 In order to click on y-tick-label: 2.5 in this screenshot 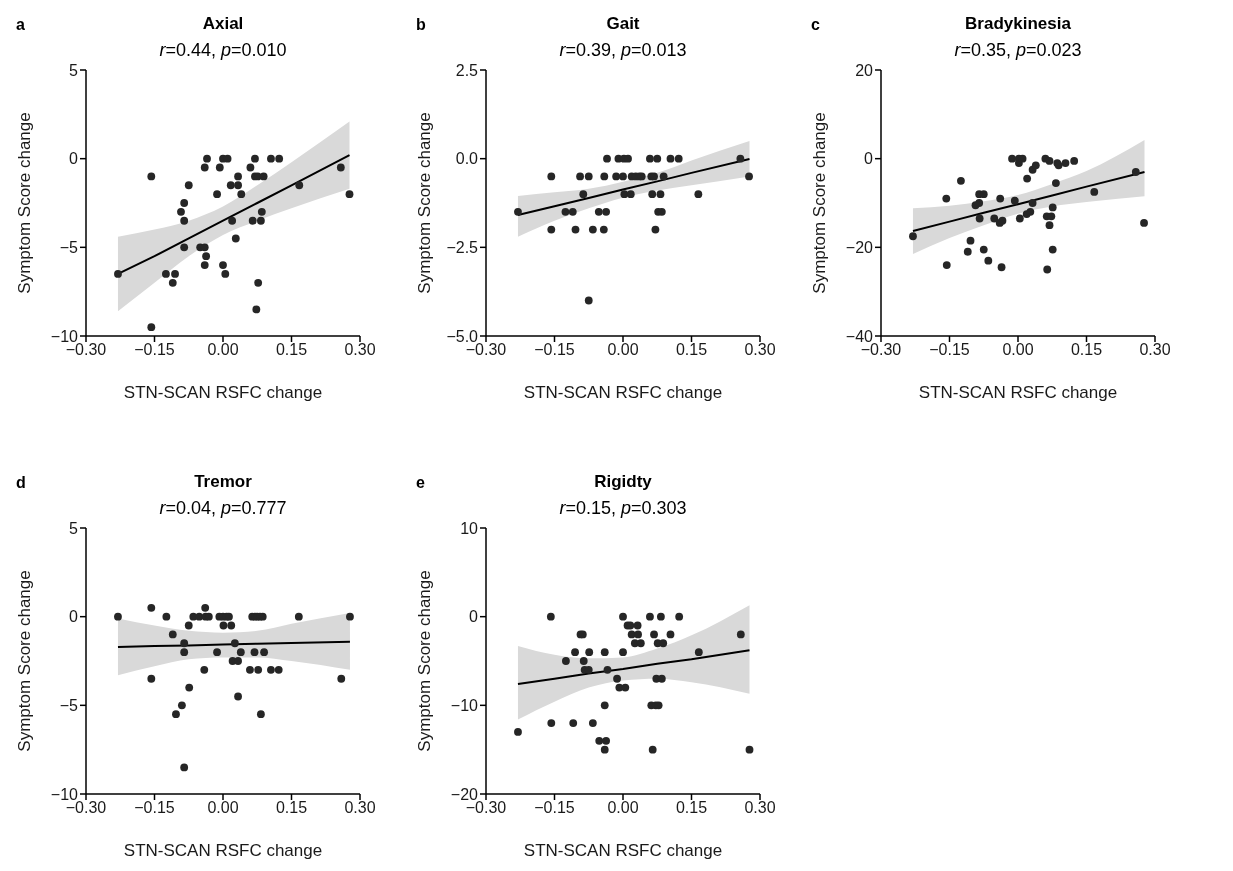, I will do `click(467, 70)`.